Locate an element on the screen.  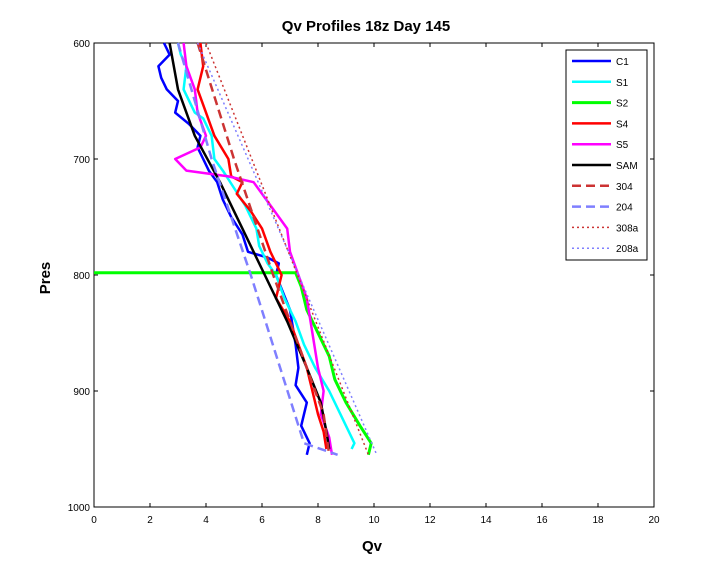
series-line-s4 is located at coordinates (262, 246).